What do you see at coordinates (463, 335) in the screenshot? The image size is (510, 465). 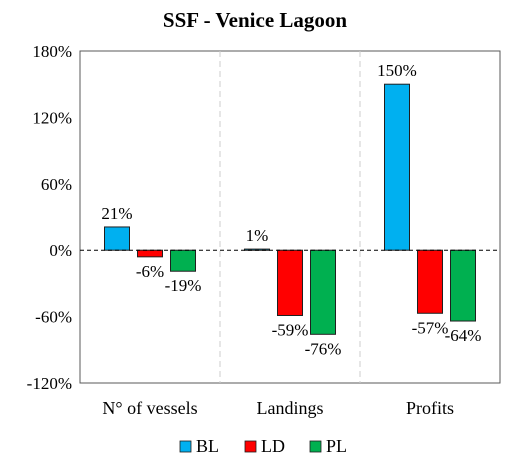 I see `data-label: -64%` at bounding box center [463, 335].